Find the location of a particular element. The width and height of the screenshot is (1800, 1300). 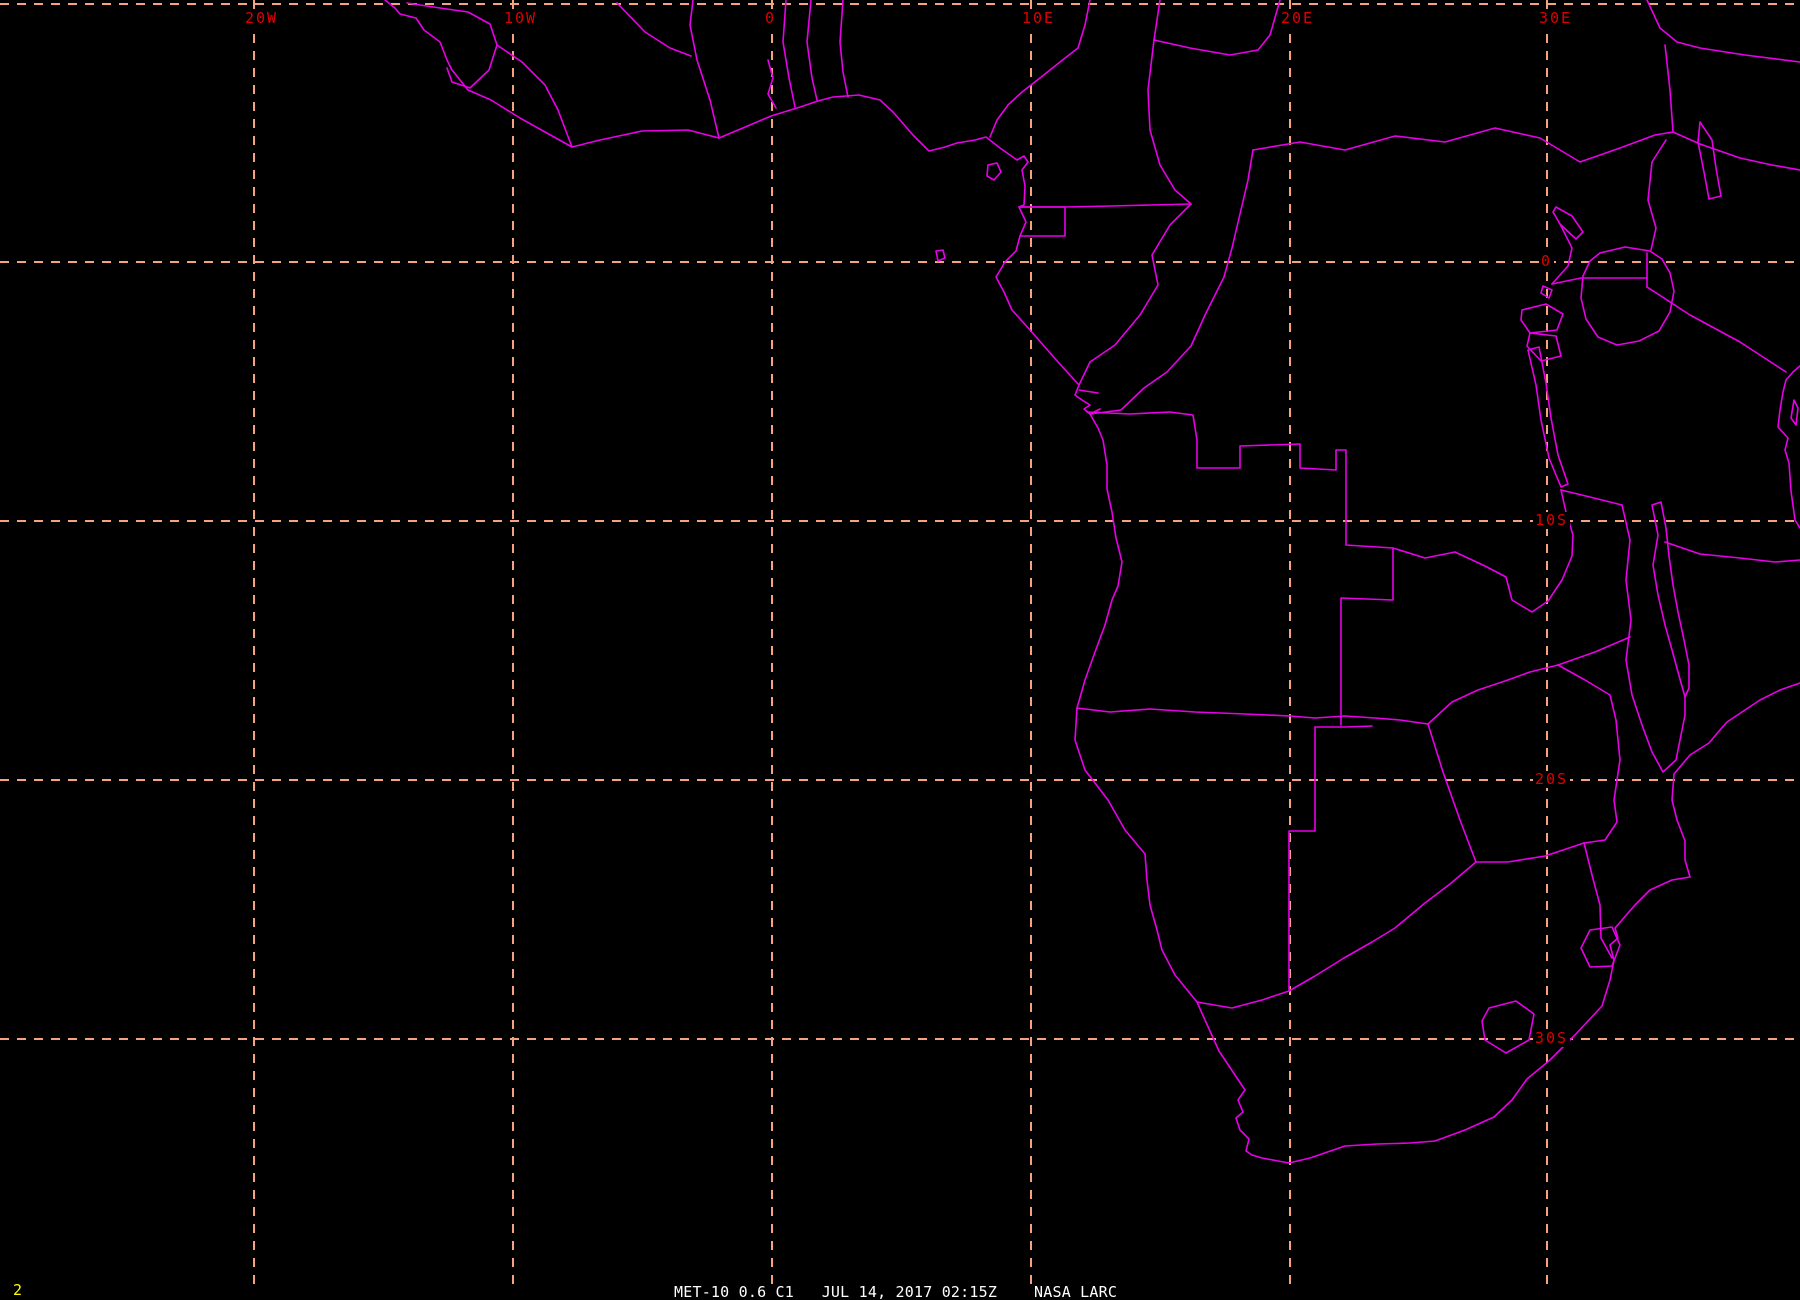

border-botswana-zimbabwe is located at coordinates (1452, 793).